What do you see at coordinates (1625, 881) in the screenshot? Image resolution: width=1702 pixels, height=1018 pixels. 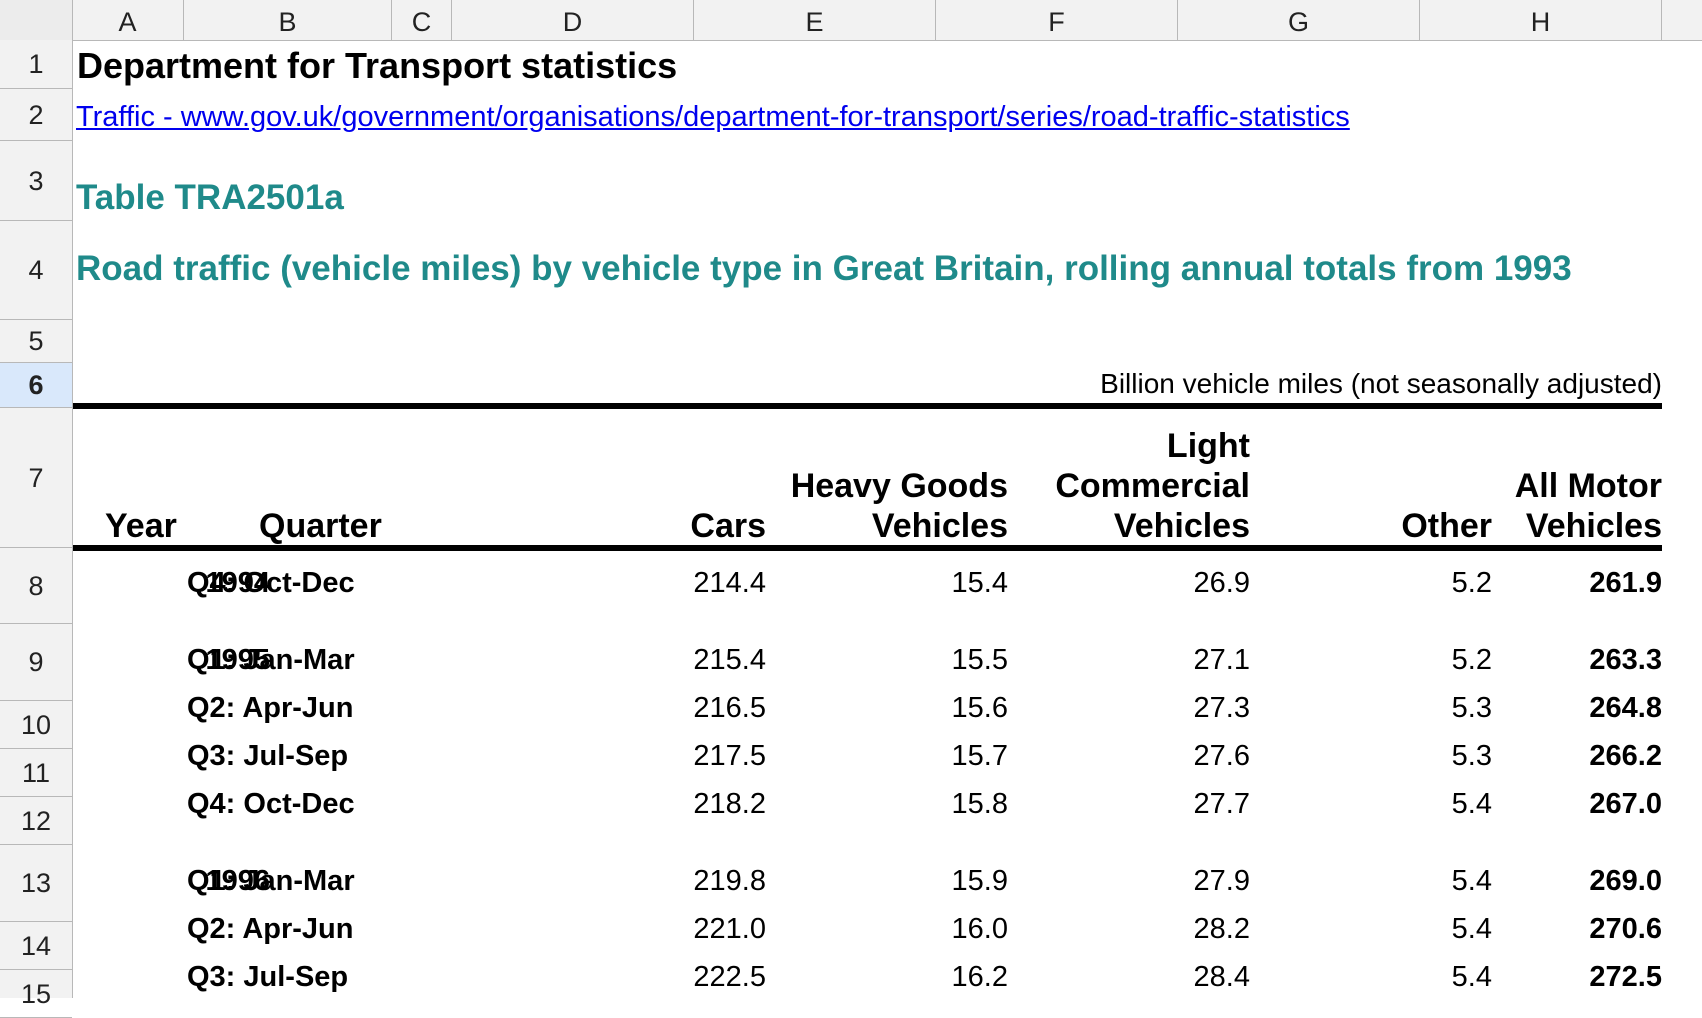 I see `all-vehicles-cell: 269.0` at bounding box center [1625, 881].